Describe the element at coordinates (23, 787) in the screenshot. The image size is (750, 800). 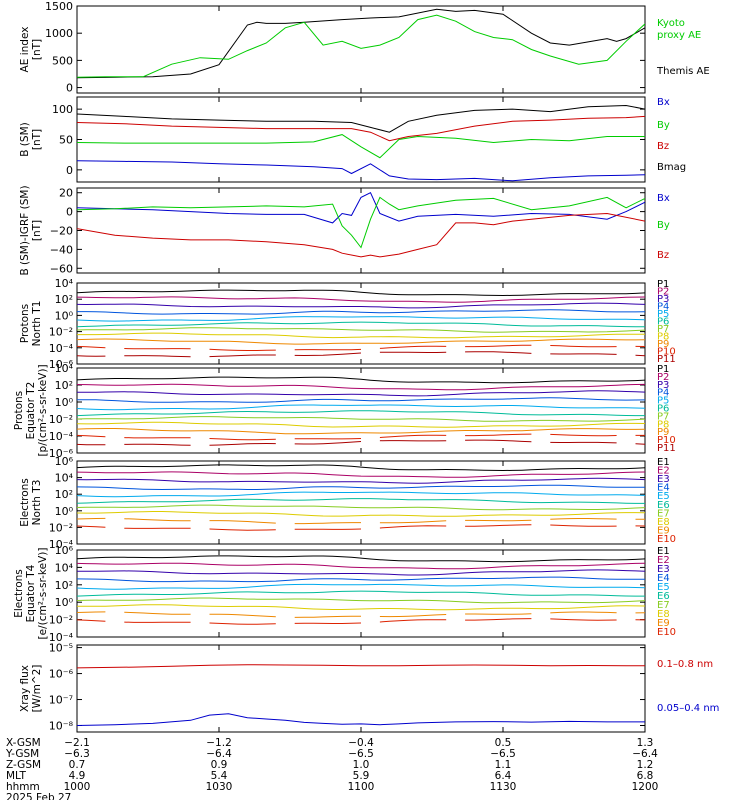
I see `footer-row-label: hhmm` at that location.